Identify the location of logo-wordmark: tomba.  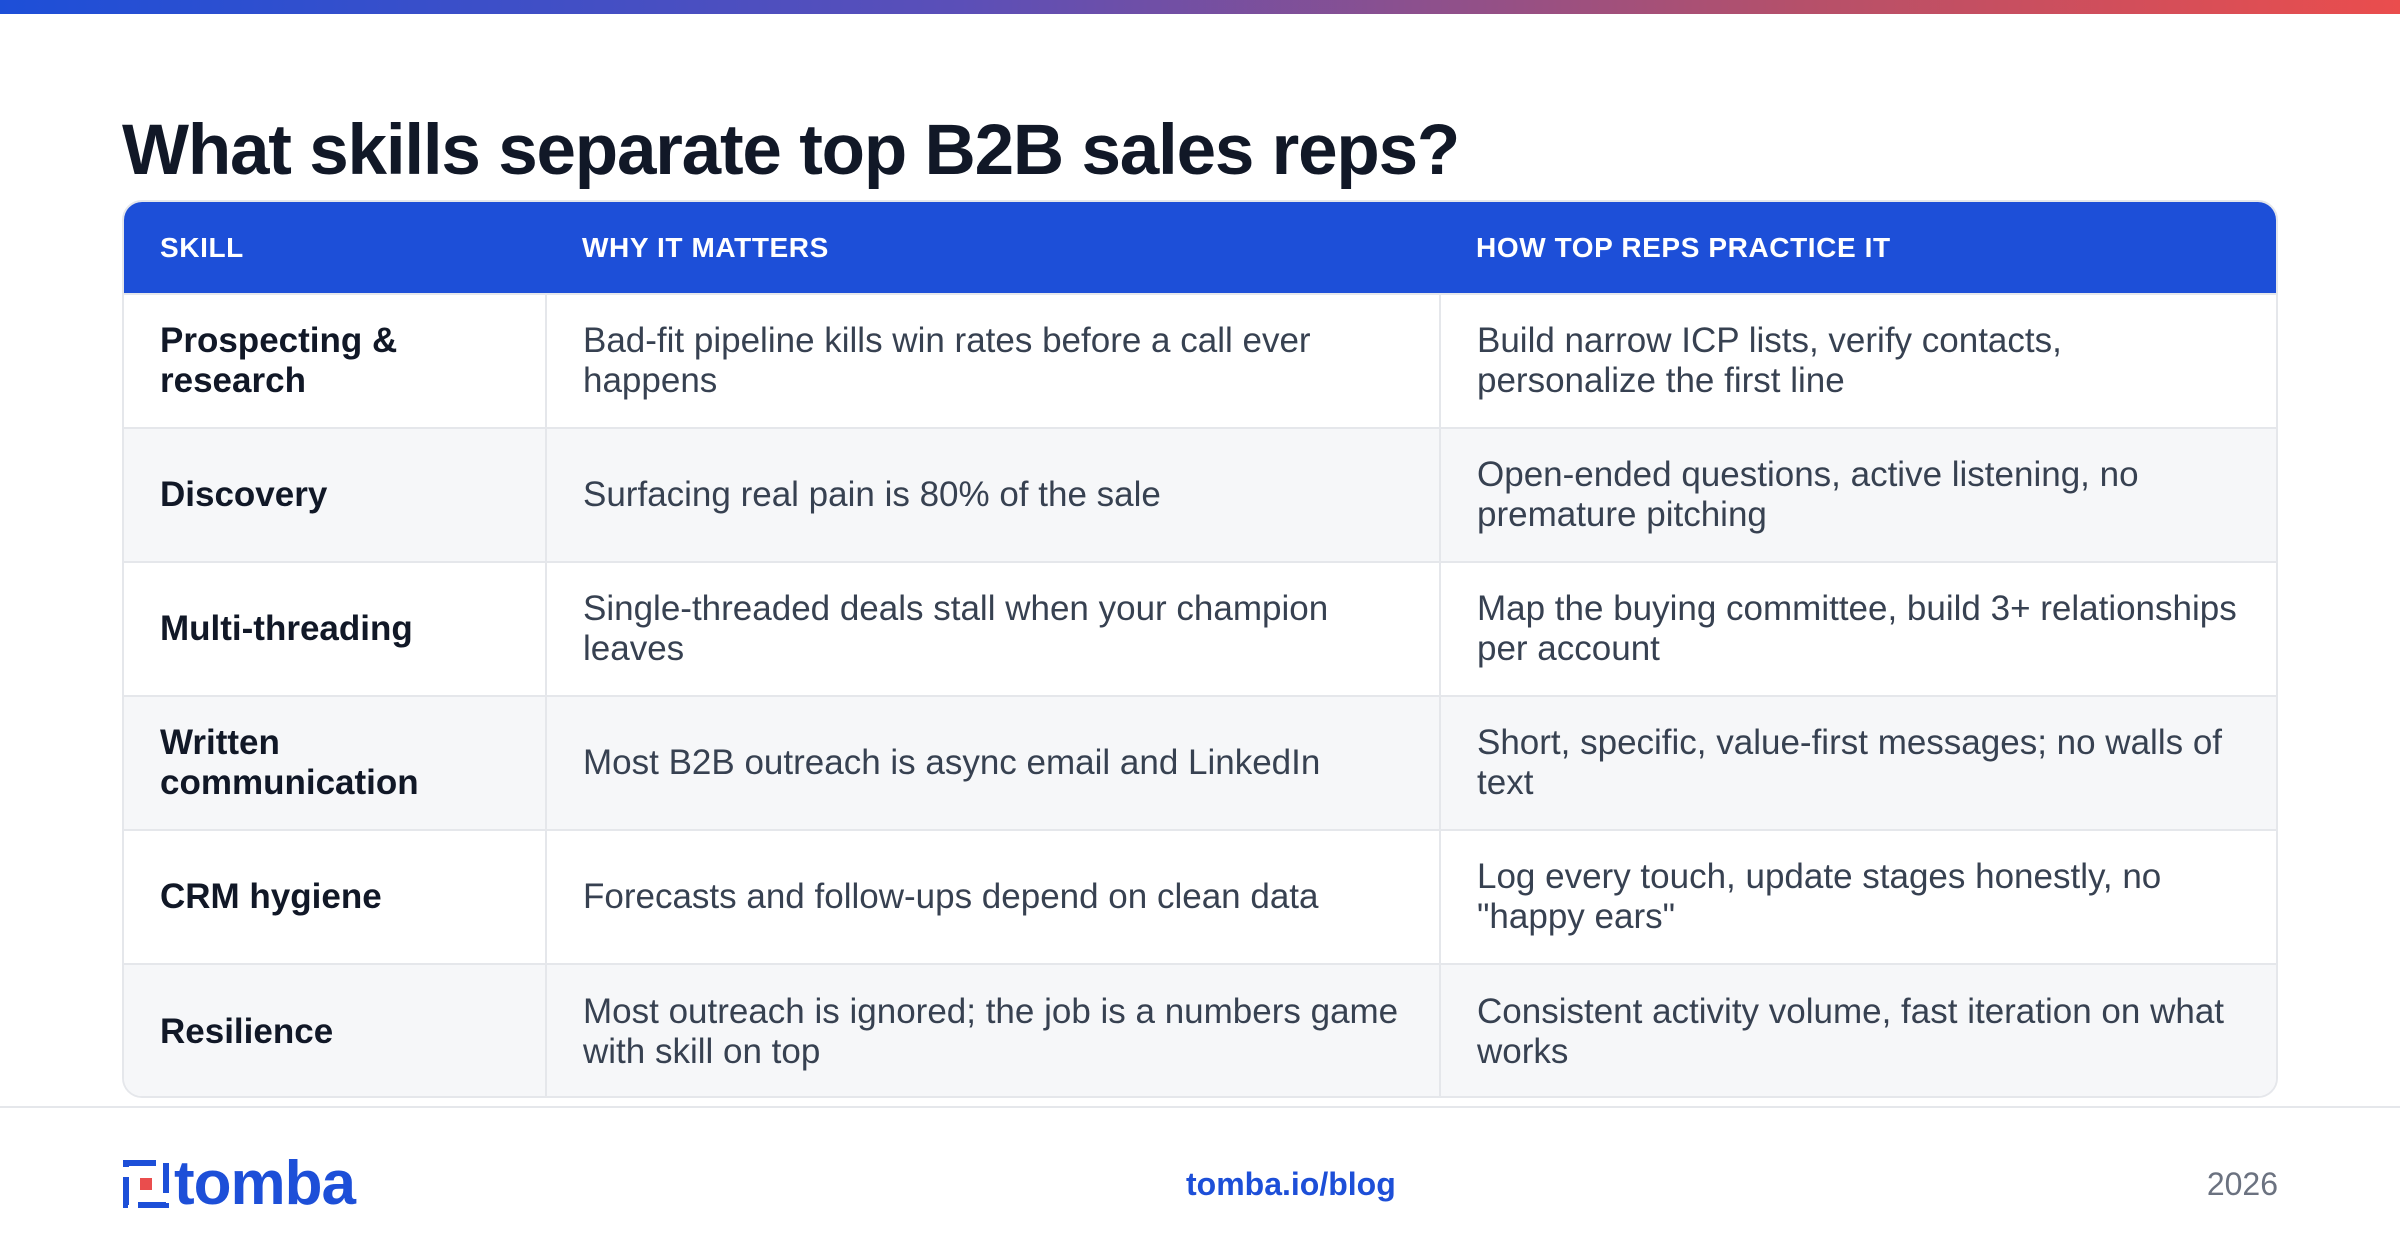
(265, 1183).